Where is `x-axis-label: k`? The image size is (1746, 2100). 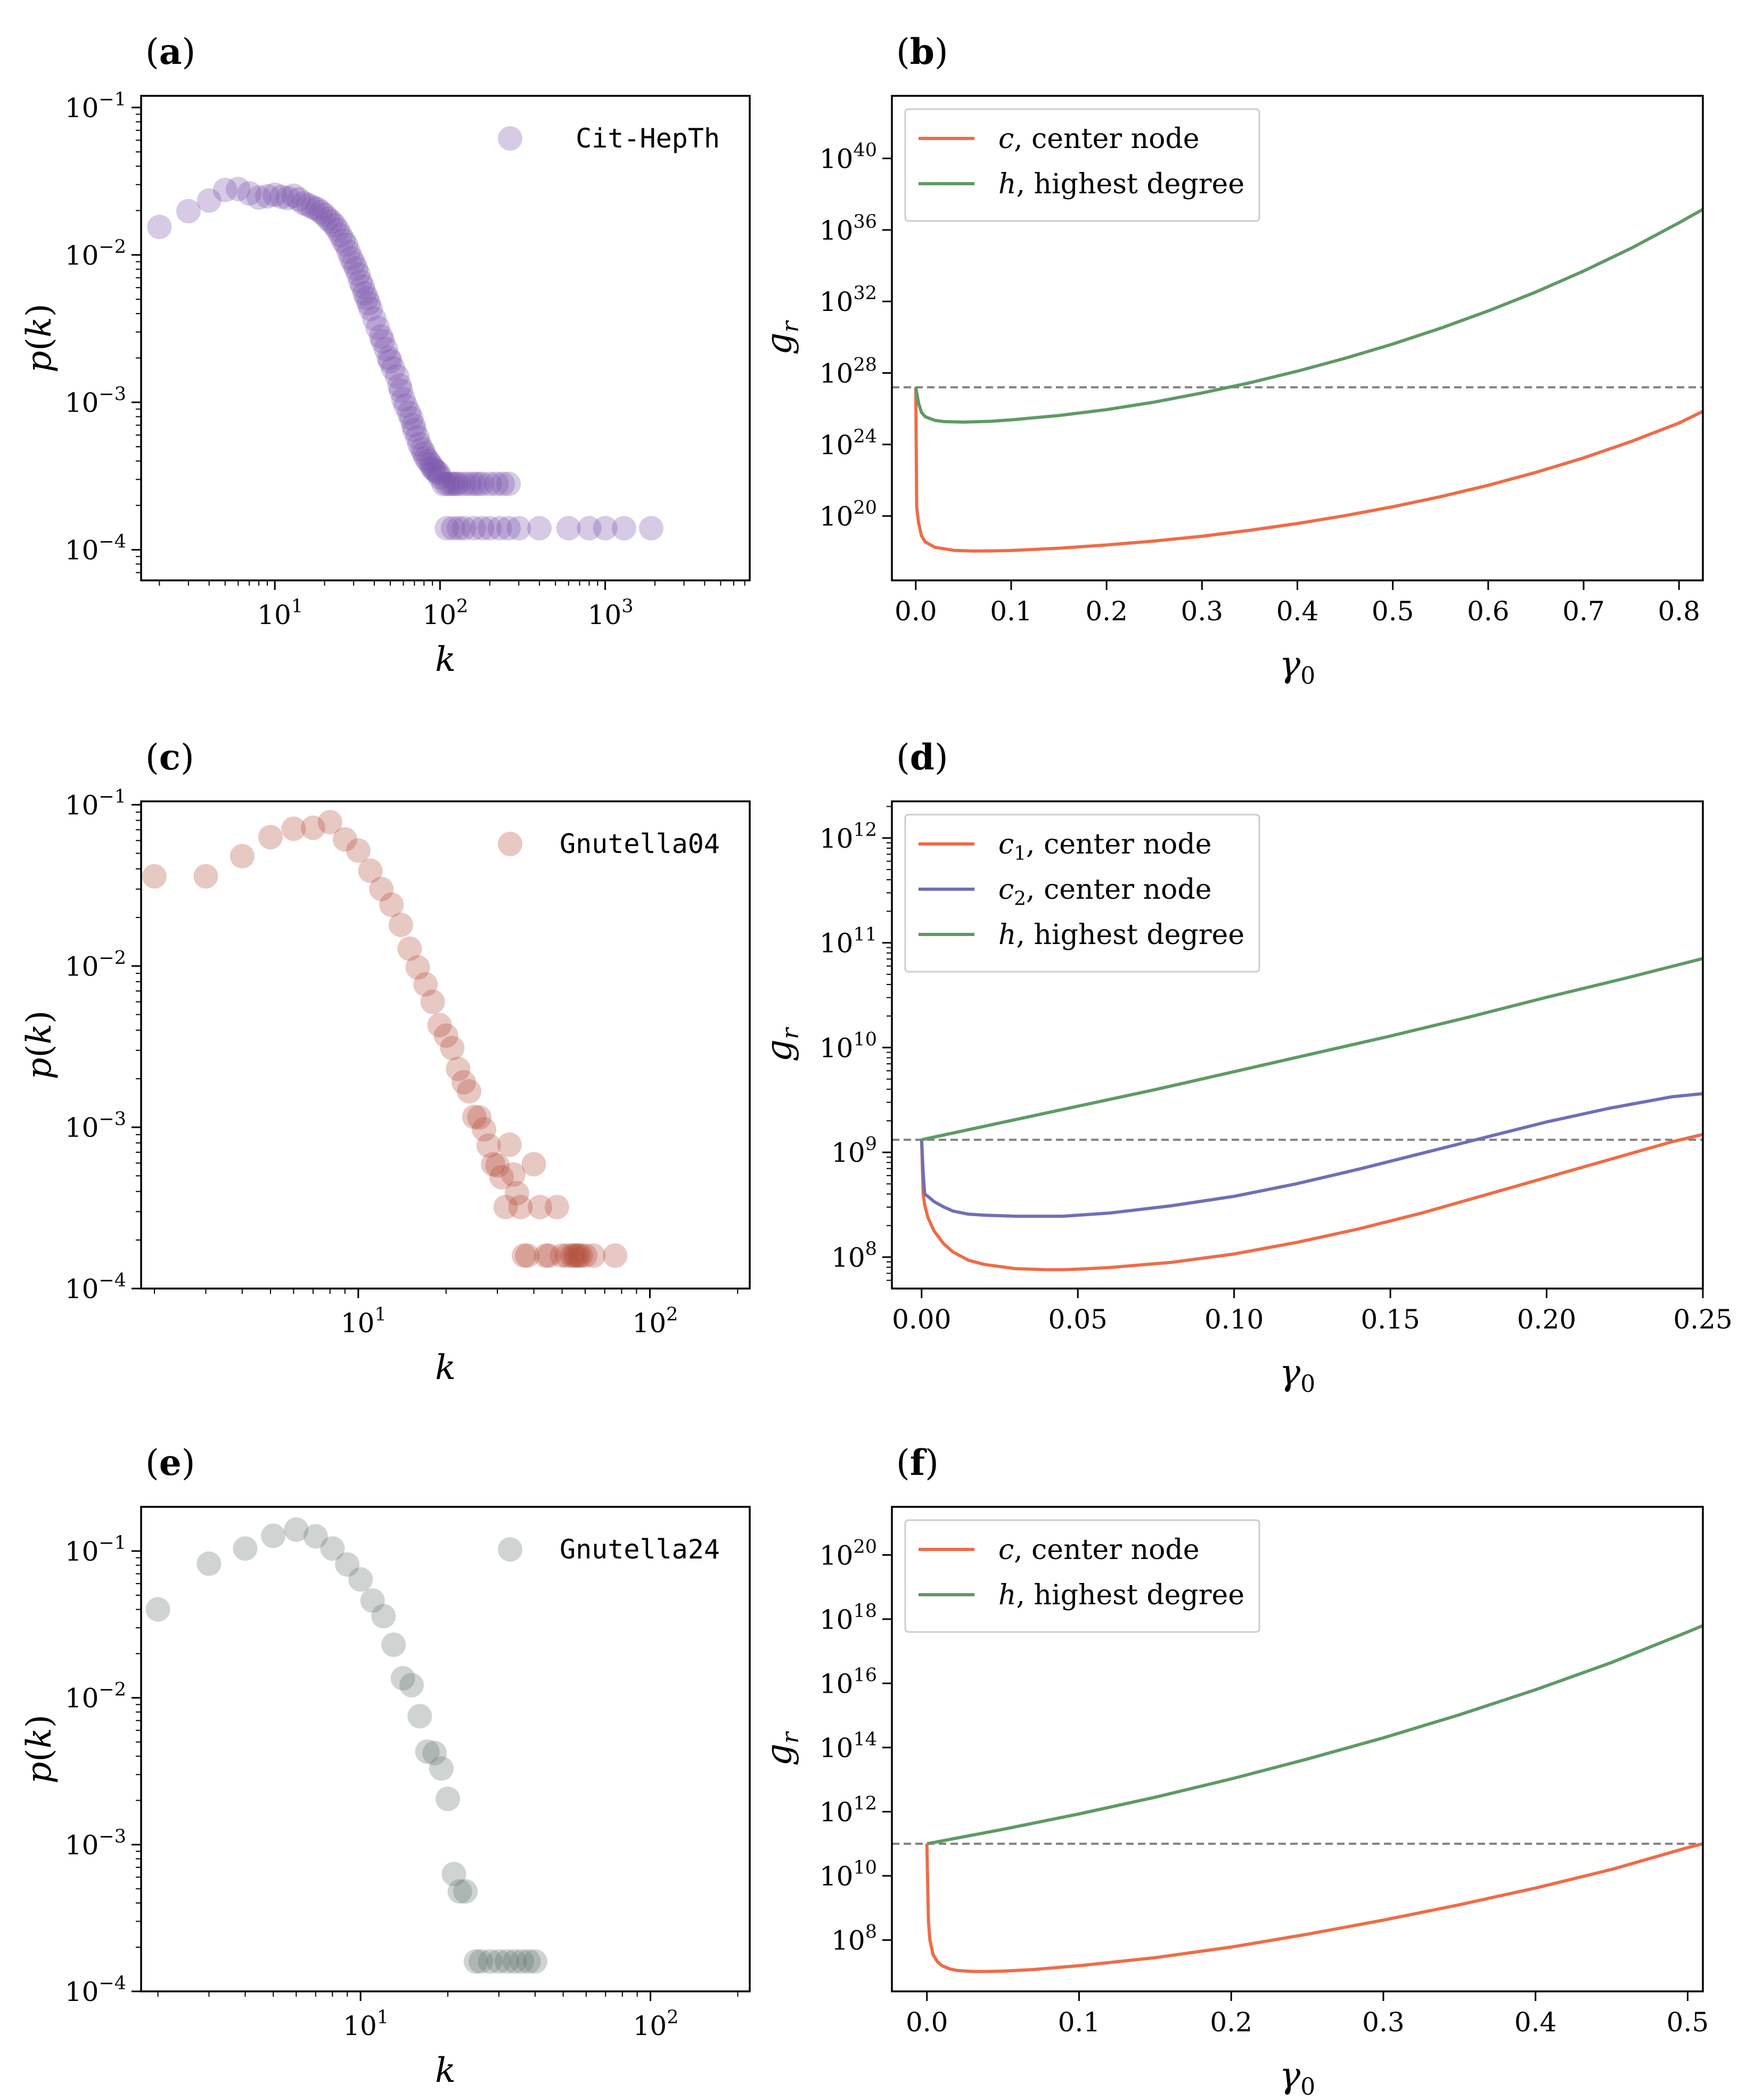
x-axis-label: k is located at coordinates (446, 2070).